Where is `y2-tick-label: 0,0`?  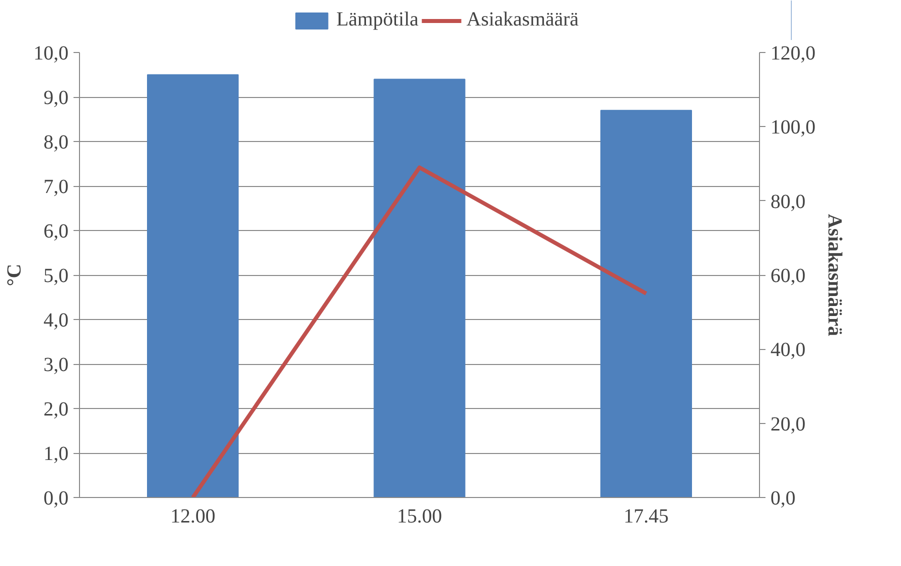 y2-tick-label: 0,0 is located at coordinates (783, 499).